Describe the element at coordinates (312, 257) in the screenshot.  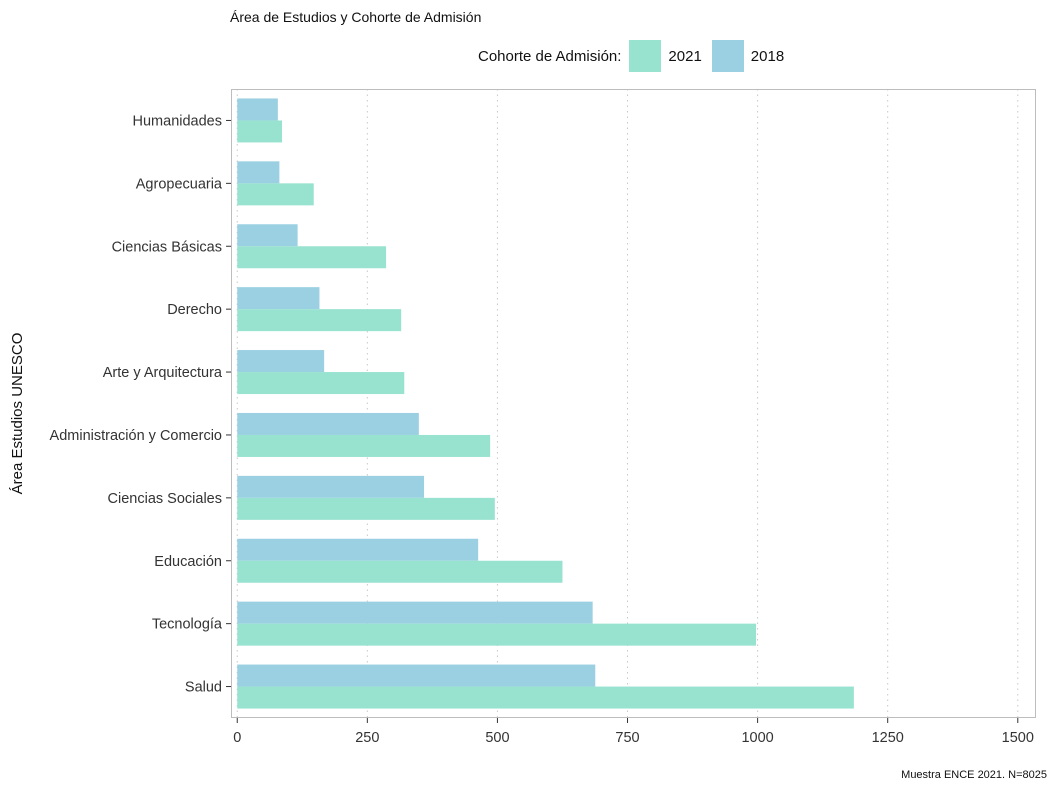
I see `bar-2021-ciencias-b-sicas` at that location.